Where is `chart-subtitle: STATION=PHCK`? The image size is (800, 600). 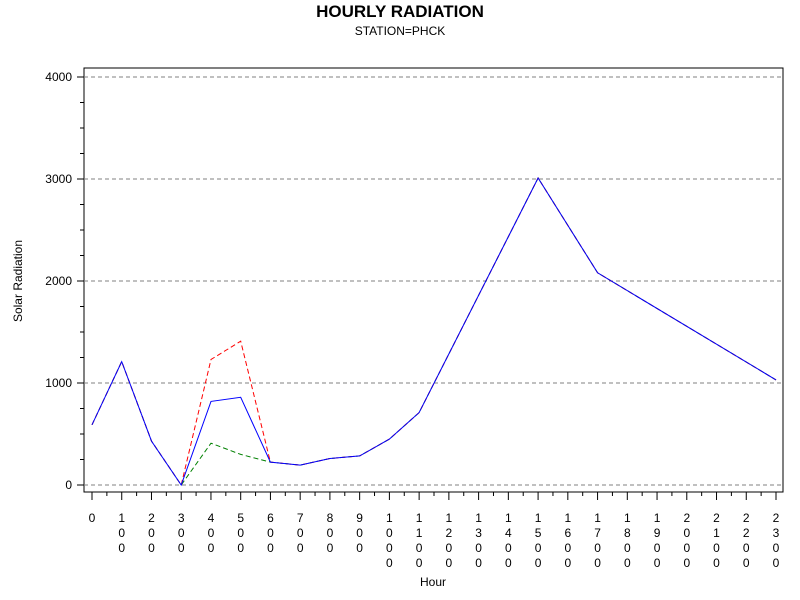 chart-subtitle: STATION=PHCK is located at coordinates (400, 31).